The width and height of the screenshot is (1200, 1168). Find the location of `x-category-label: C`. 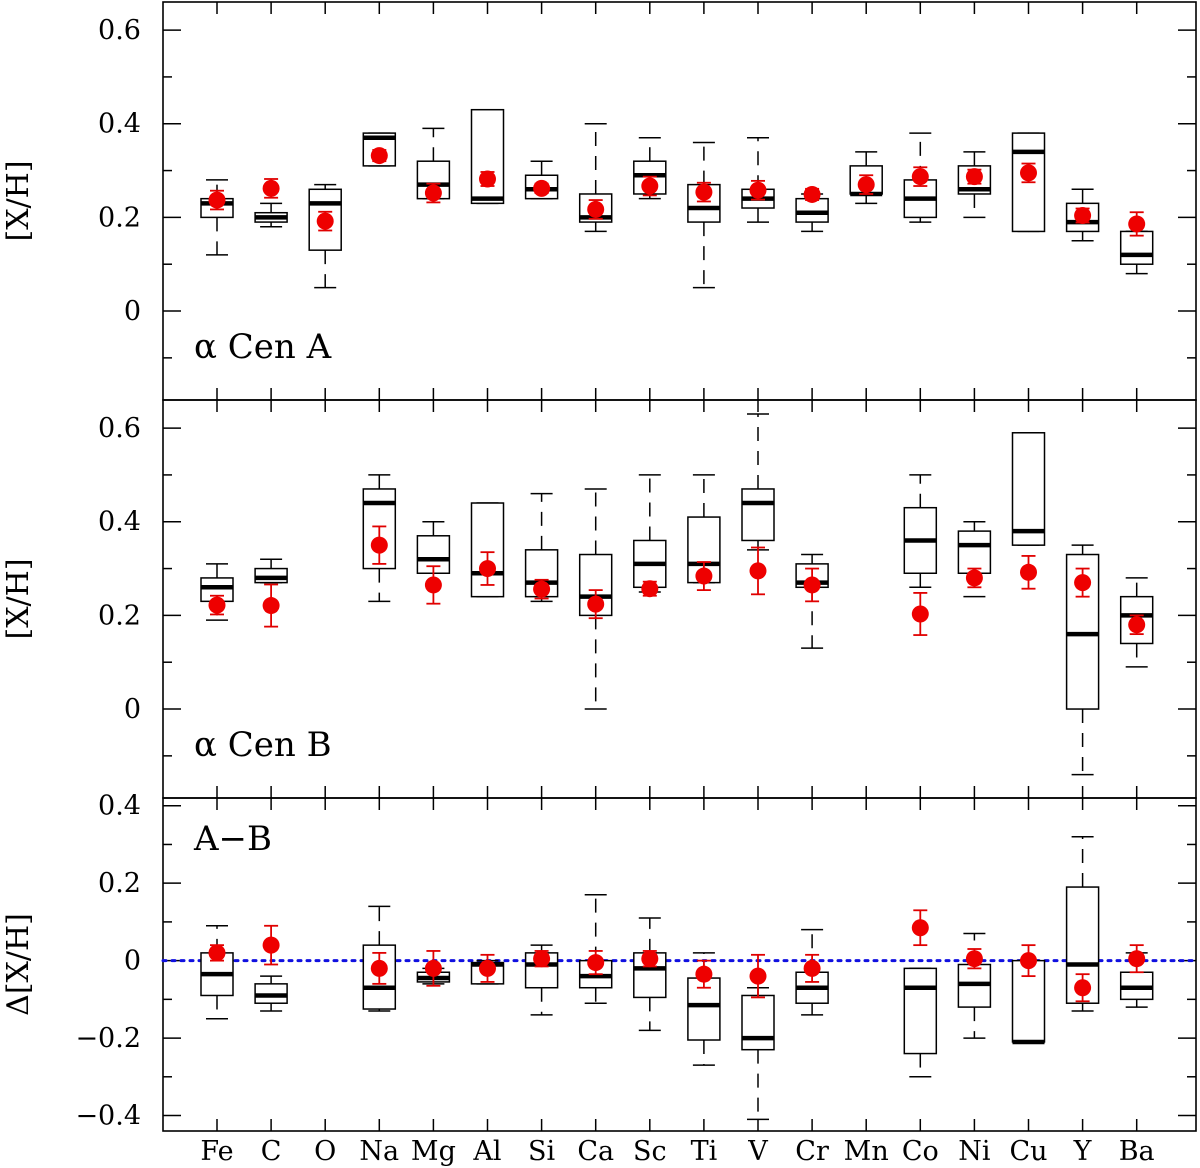

x-category-label: C is located at coordinates (271, 1151).